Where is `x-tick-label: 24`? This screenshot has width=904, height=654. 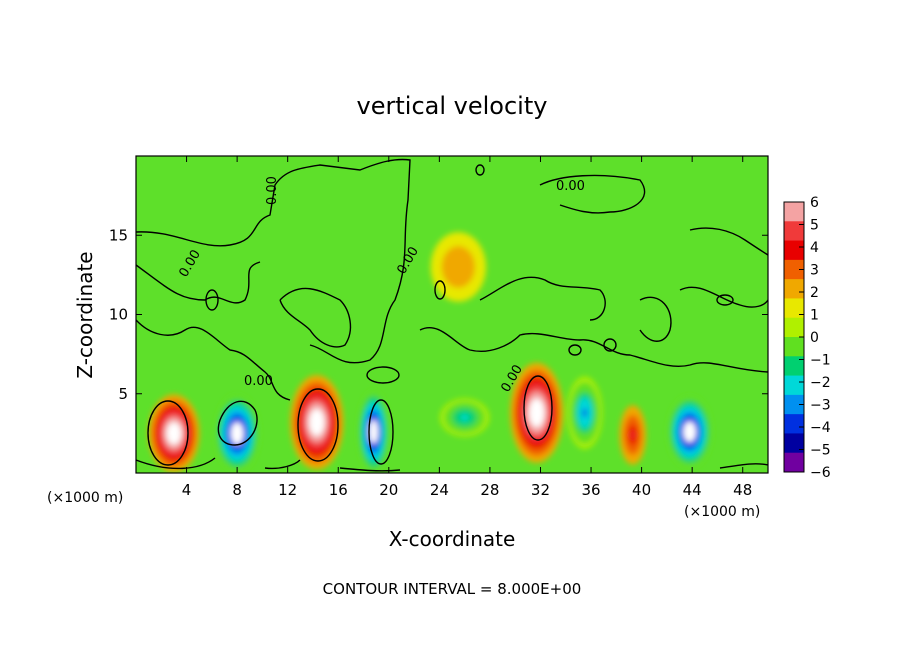 x-tick-label: 24 is located at coordinates (439, 490).